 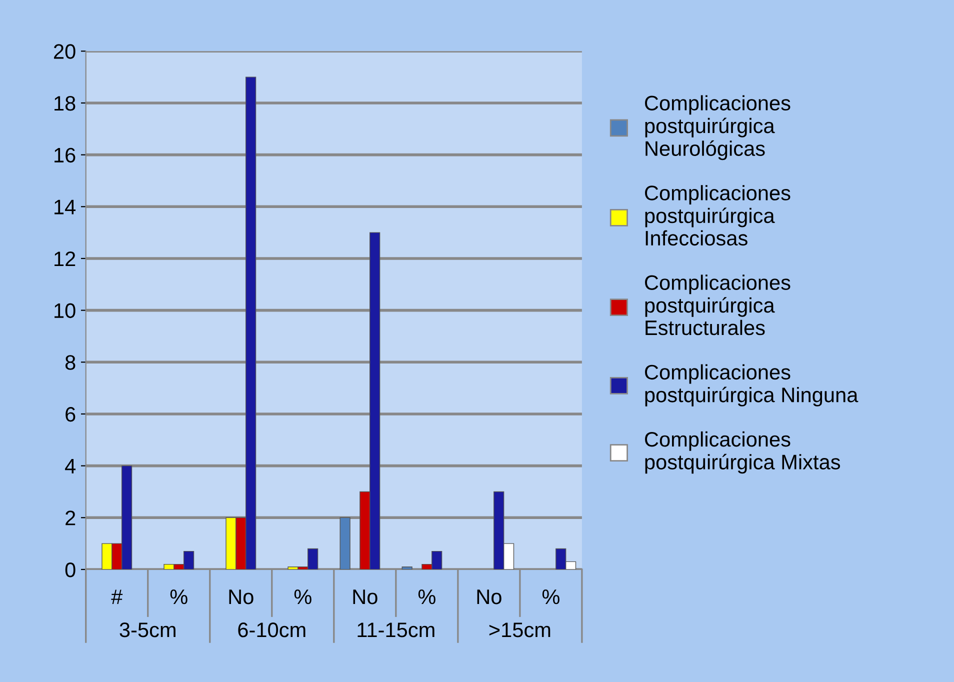 What do you see at coordinates (117, 597) in the screenshot?
I see `x-tick-label: #` at bounding box center [117, 597].